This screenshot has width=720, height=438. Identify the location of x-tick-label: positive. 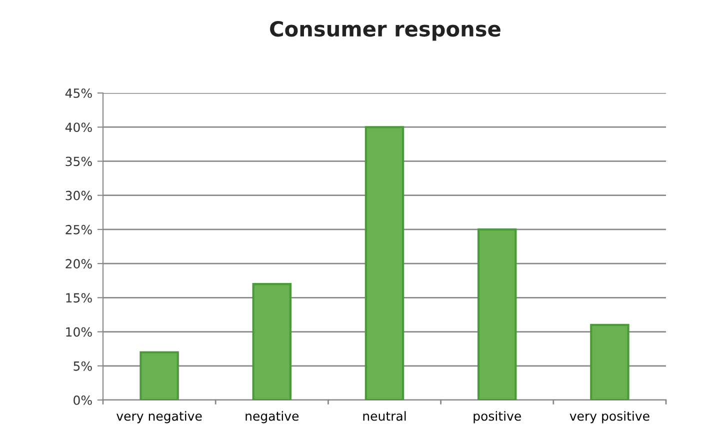
(497, 417).